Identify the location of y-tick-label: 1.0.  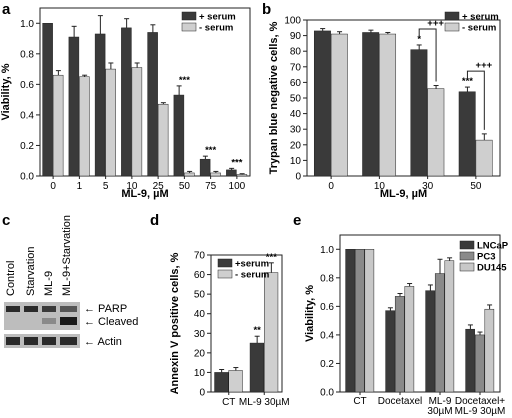
(327, 250).